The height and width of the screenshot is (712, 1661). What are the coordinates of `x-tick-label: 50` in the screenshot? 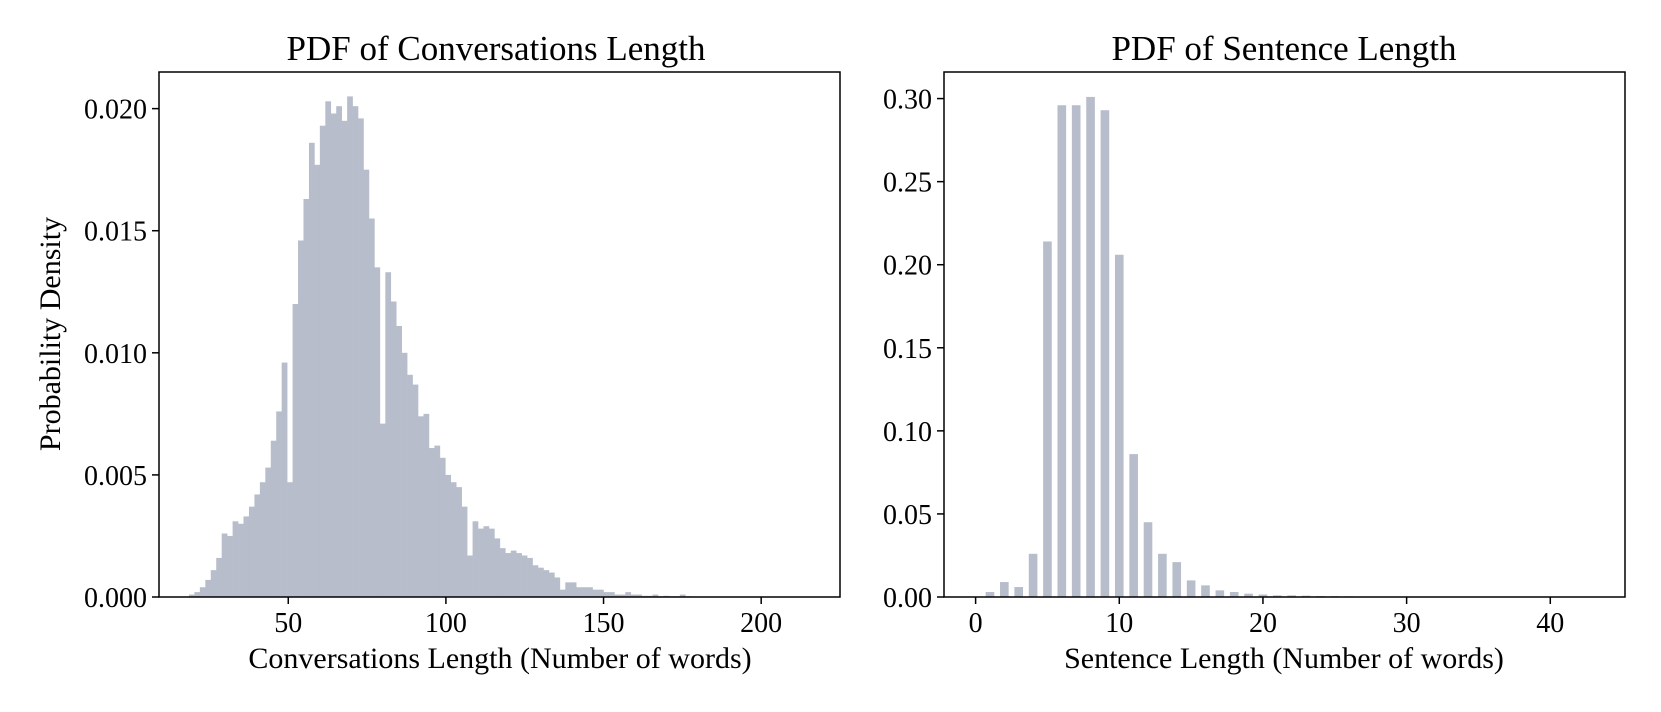 It's located at (288, 623).